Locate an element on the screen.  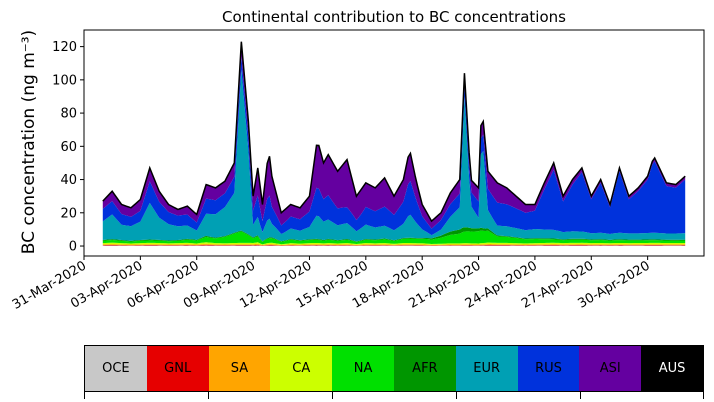
y-tick-label: 20 is located at coordinates (68, 213).